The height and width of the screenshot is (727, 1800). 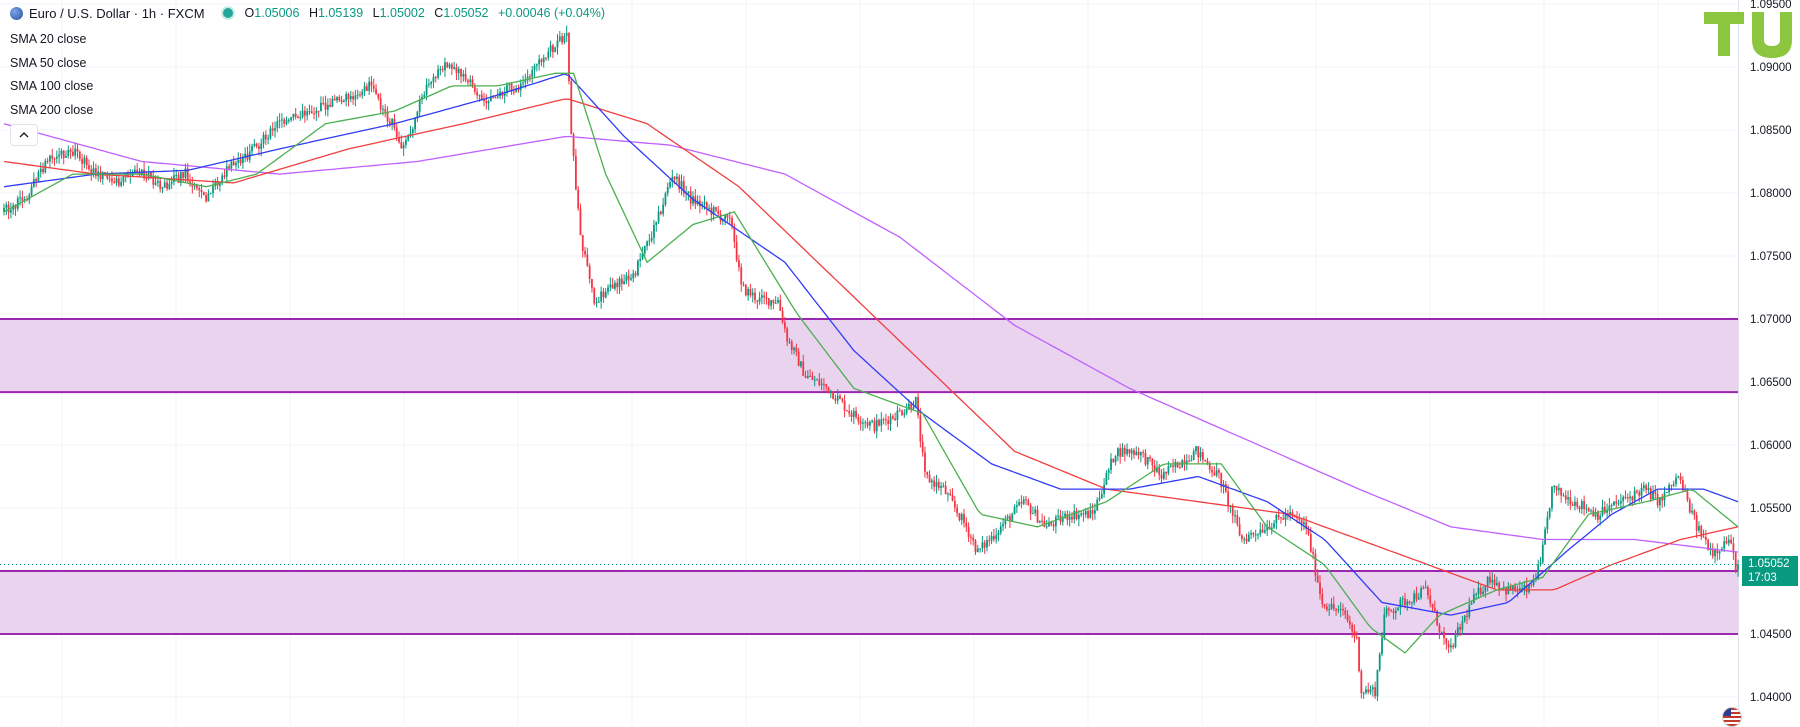 What do you see at coordinates (48, 62) in the screenshot?
I see `indicator-sma-50: SMA 50 close` at bounding box center [48, 62].